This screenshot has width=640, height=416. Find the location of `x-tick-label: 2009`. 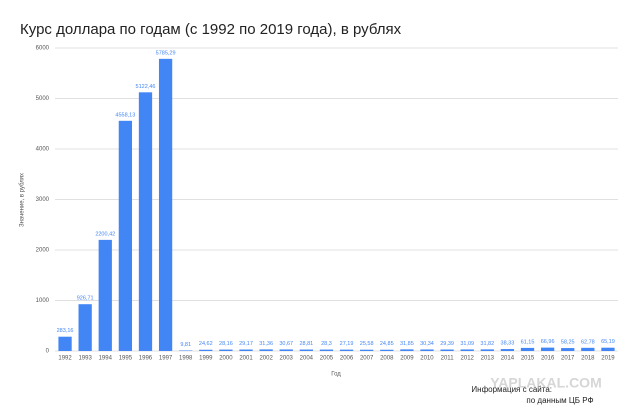

x-tick-label: 2009 is located at coordinates (407, 359).